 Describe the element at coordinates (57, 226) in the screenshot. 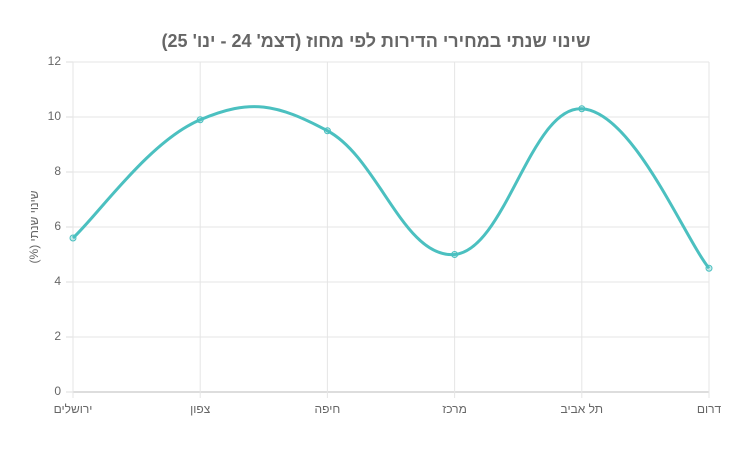

I see `y-tick-label: 6` at that location.